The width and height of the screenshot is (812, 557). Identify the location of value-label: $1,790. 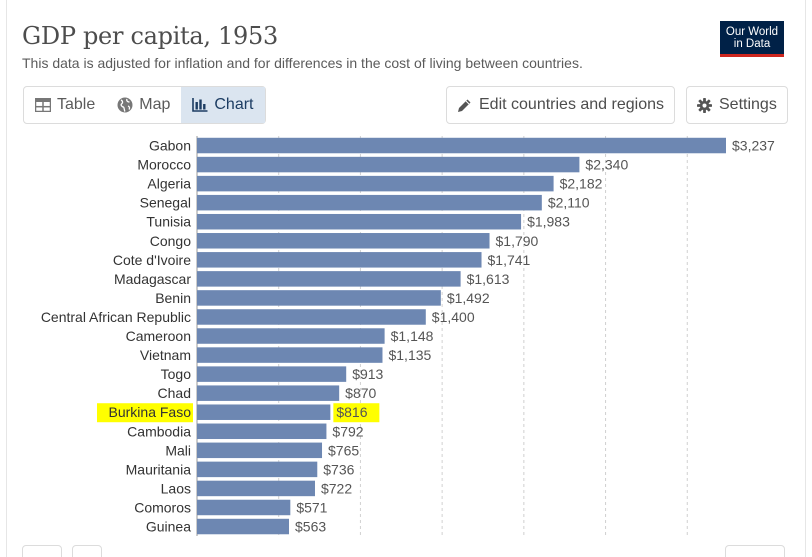
(517, 241).